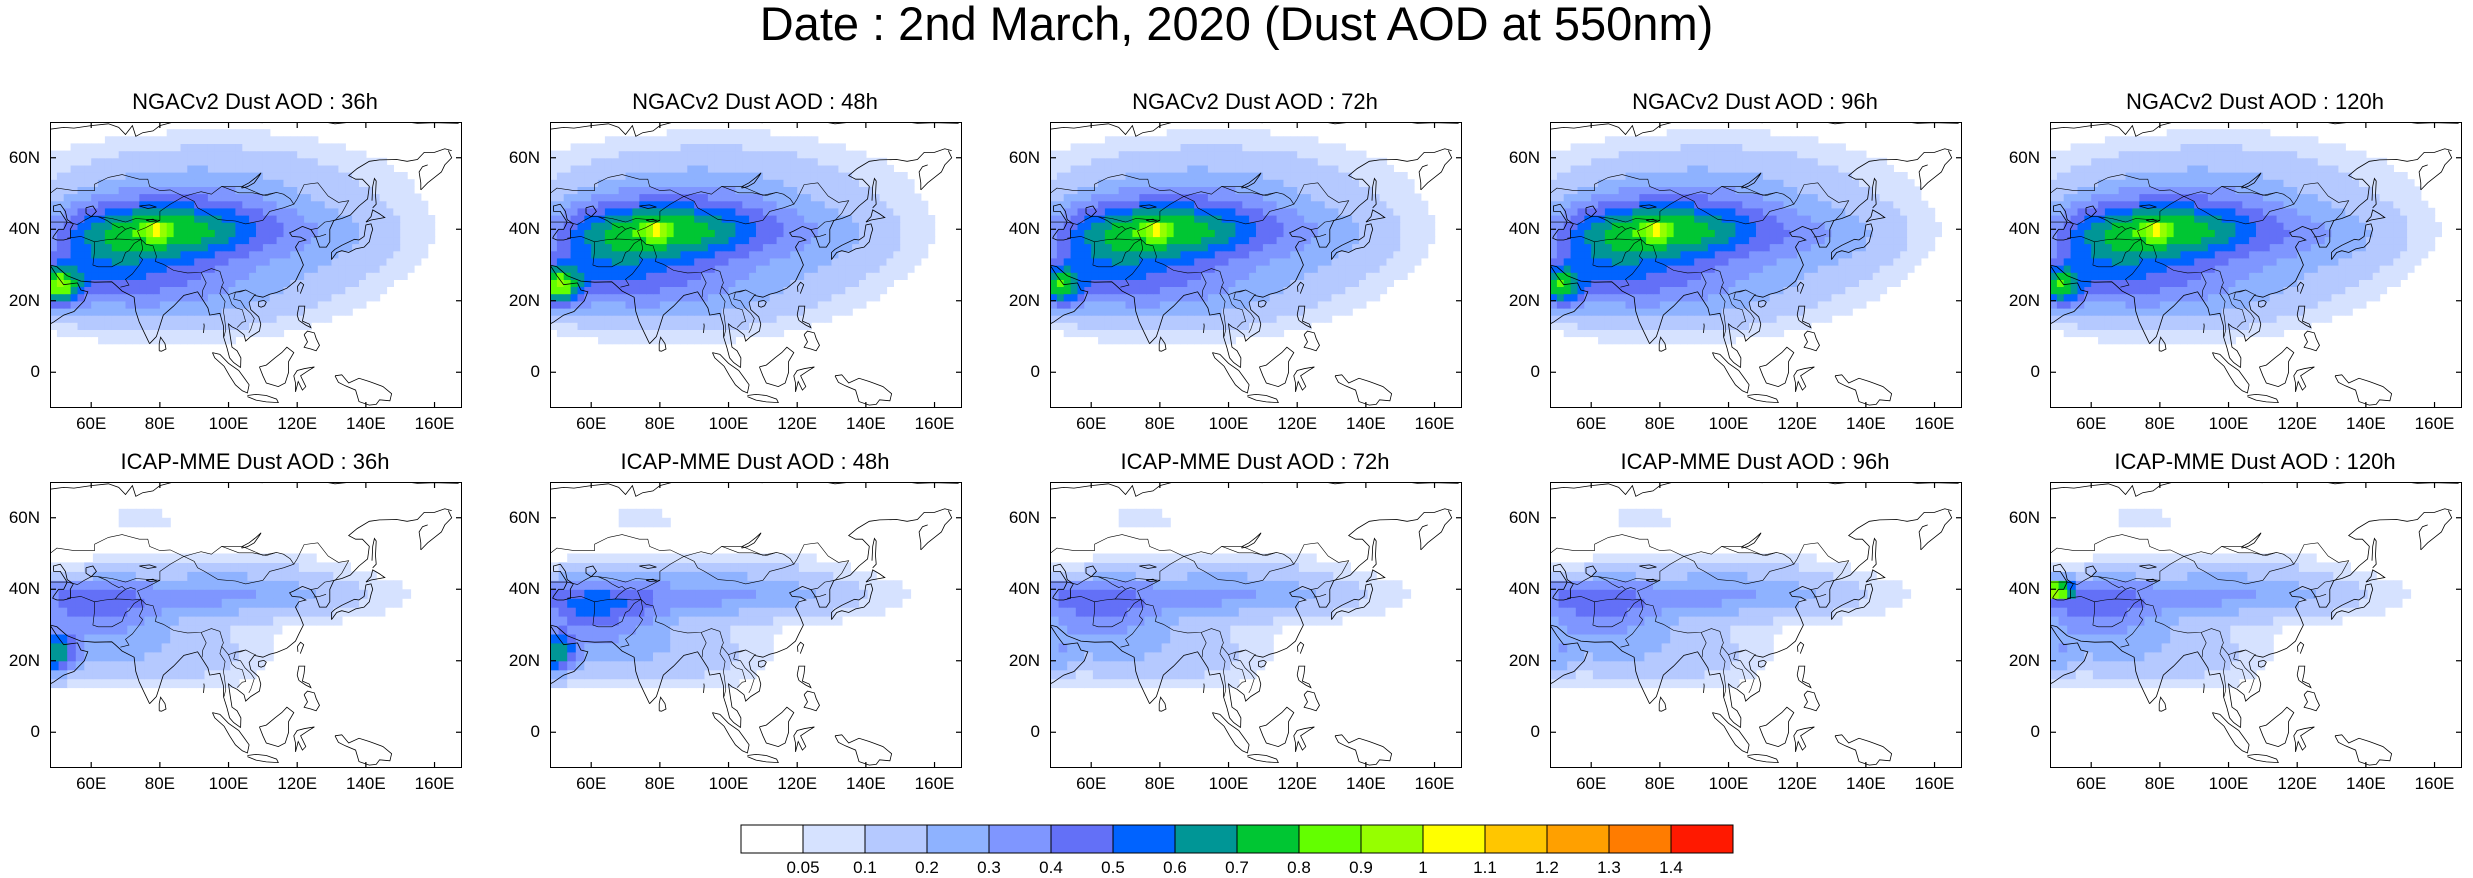 This screenshot has height=878, width=2473. I want to click on colorbar-label: 0.2, so click(927, 868).